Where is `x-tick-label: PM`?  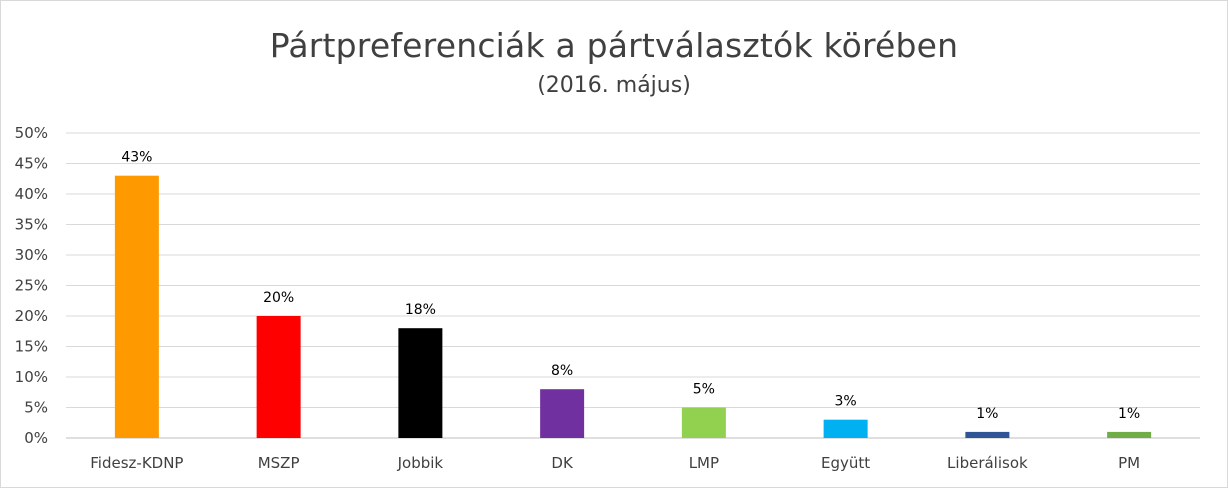 x-tick-label: PM is located at coordinates (1129, 463).